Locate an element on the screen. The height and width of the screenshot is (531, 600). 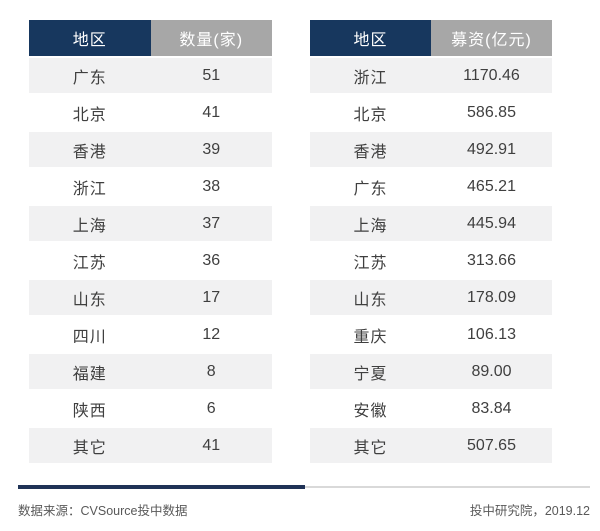
table-row: 广东 465.21 is located at coordinates (431, 186).